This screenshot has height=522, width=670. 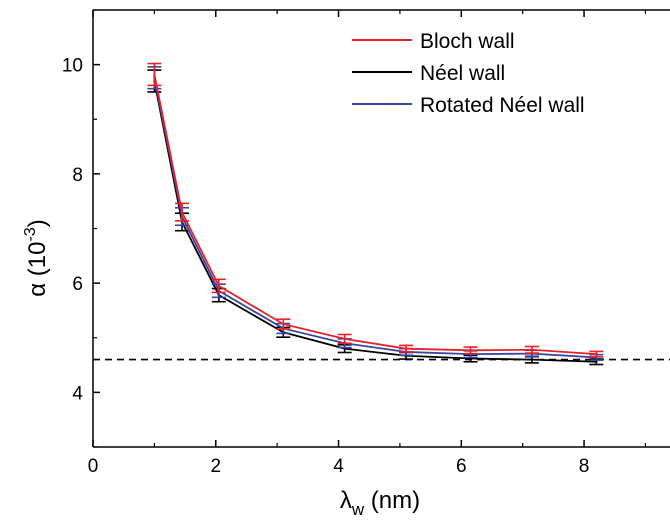 What do you see at coordinates (338, 466) in the screenshot?
I see `x-tick-label: 4` at bounding box center [338, 466].